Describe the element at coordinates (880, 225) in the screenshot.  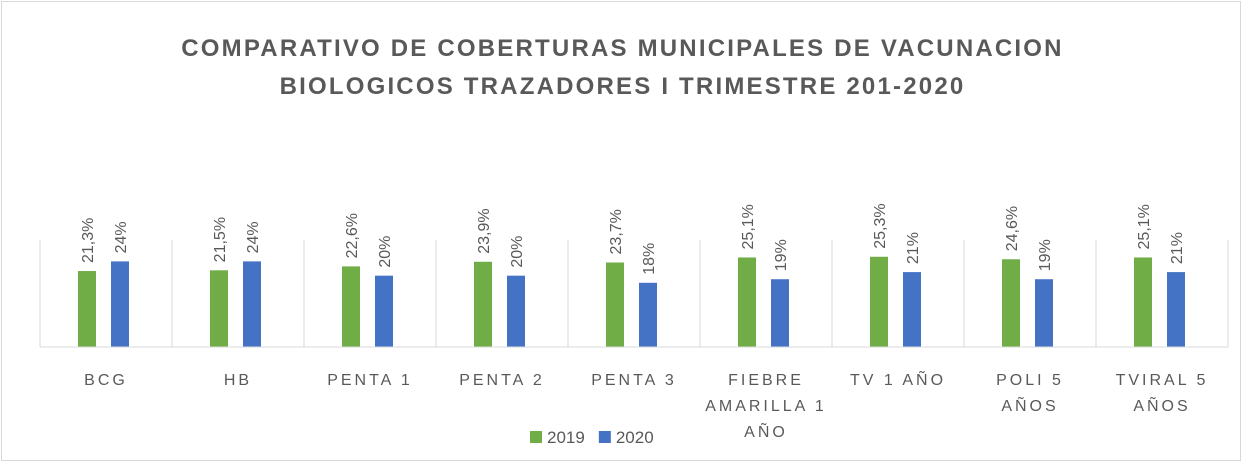
I see `data-label: 25,3%` at that location.